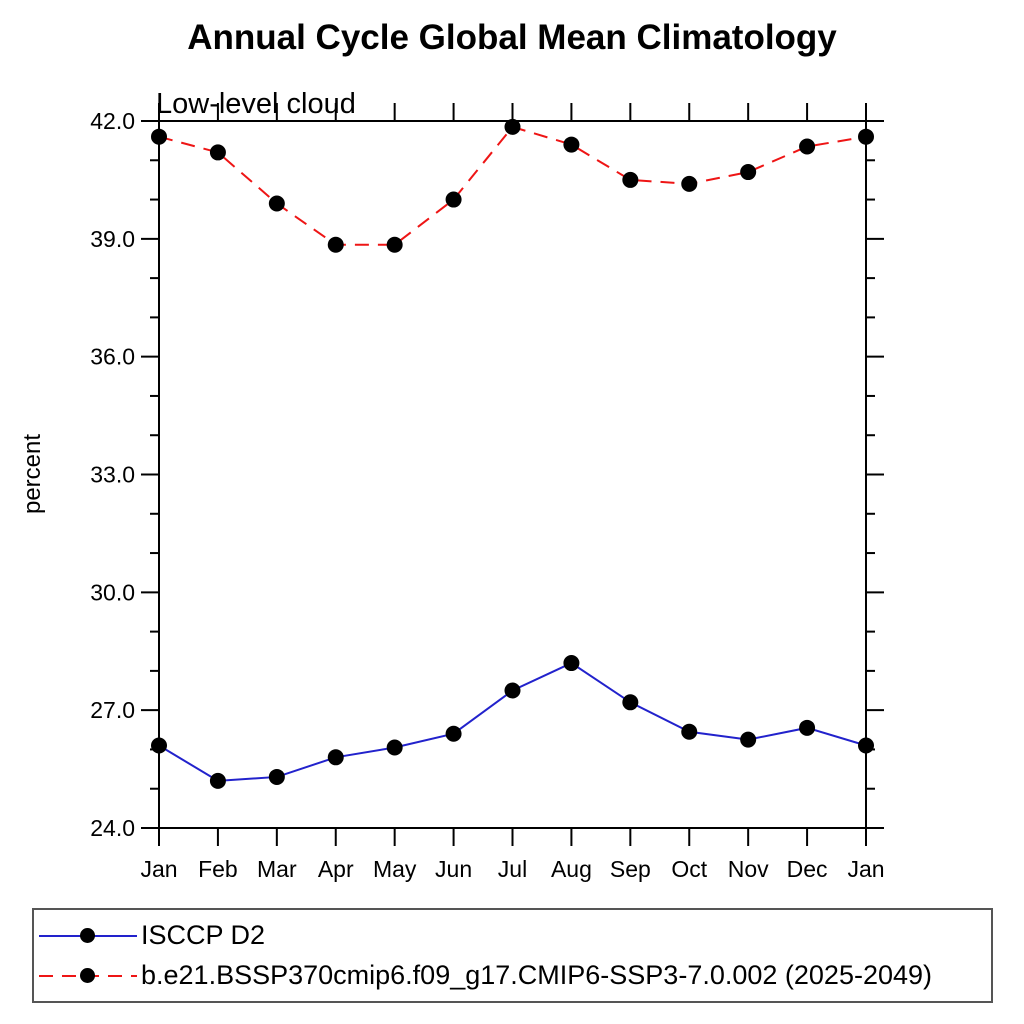  Describe the element at coordinates (112, 357) in the screenshot. I see `y-tick-label: 36.0` at that location.